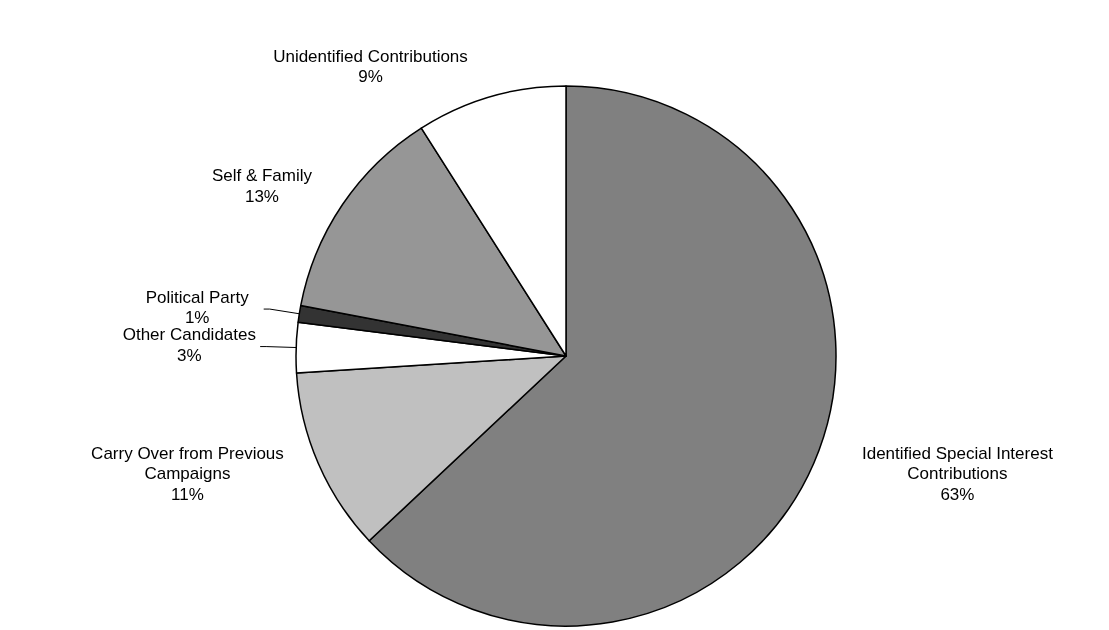 This screenshot has height=630, width=1109. I want to click on data-label: 11%, so click(187, 495).